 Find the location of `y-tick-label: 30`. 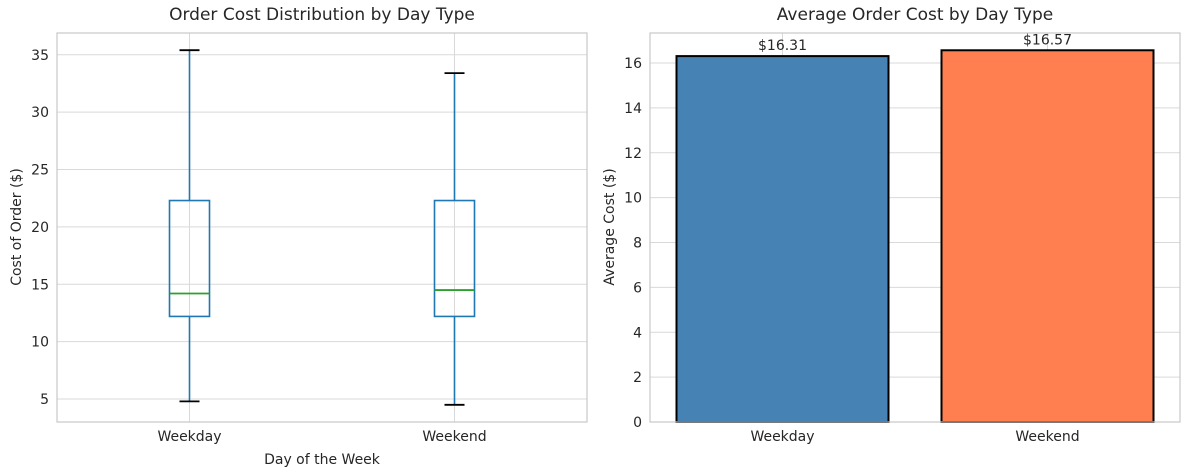

y-tick-label: 30 is located at coordinates (40, 113).